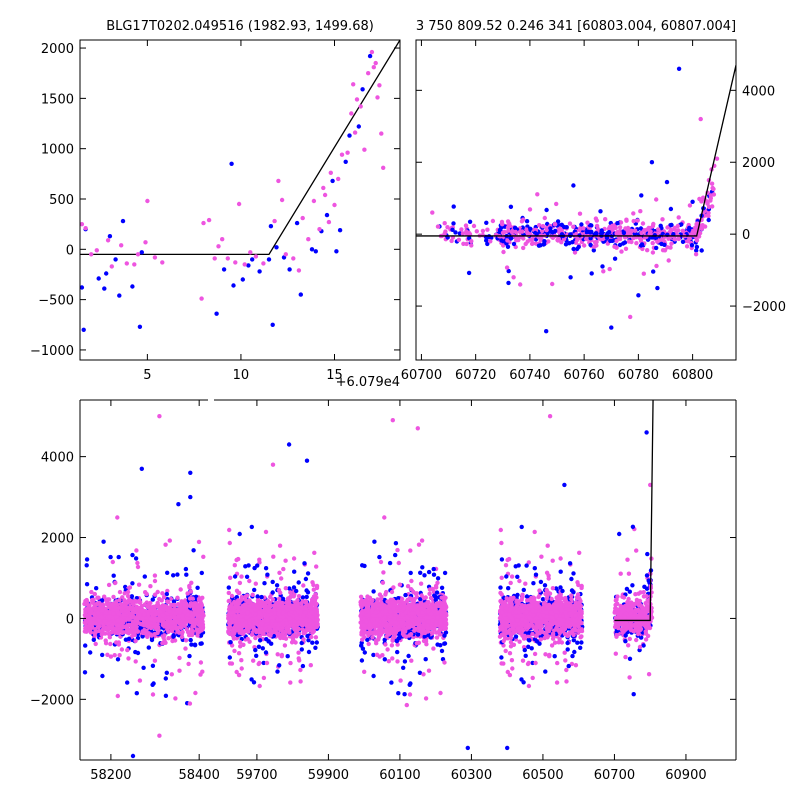 The height and width of the screenshot is (800, 800). I want to click on x-offset-label: +6.079e4, so click(368, 382).